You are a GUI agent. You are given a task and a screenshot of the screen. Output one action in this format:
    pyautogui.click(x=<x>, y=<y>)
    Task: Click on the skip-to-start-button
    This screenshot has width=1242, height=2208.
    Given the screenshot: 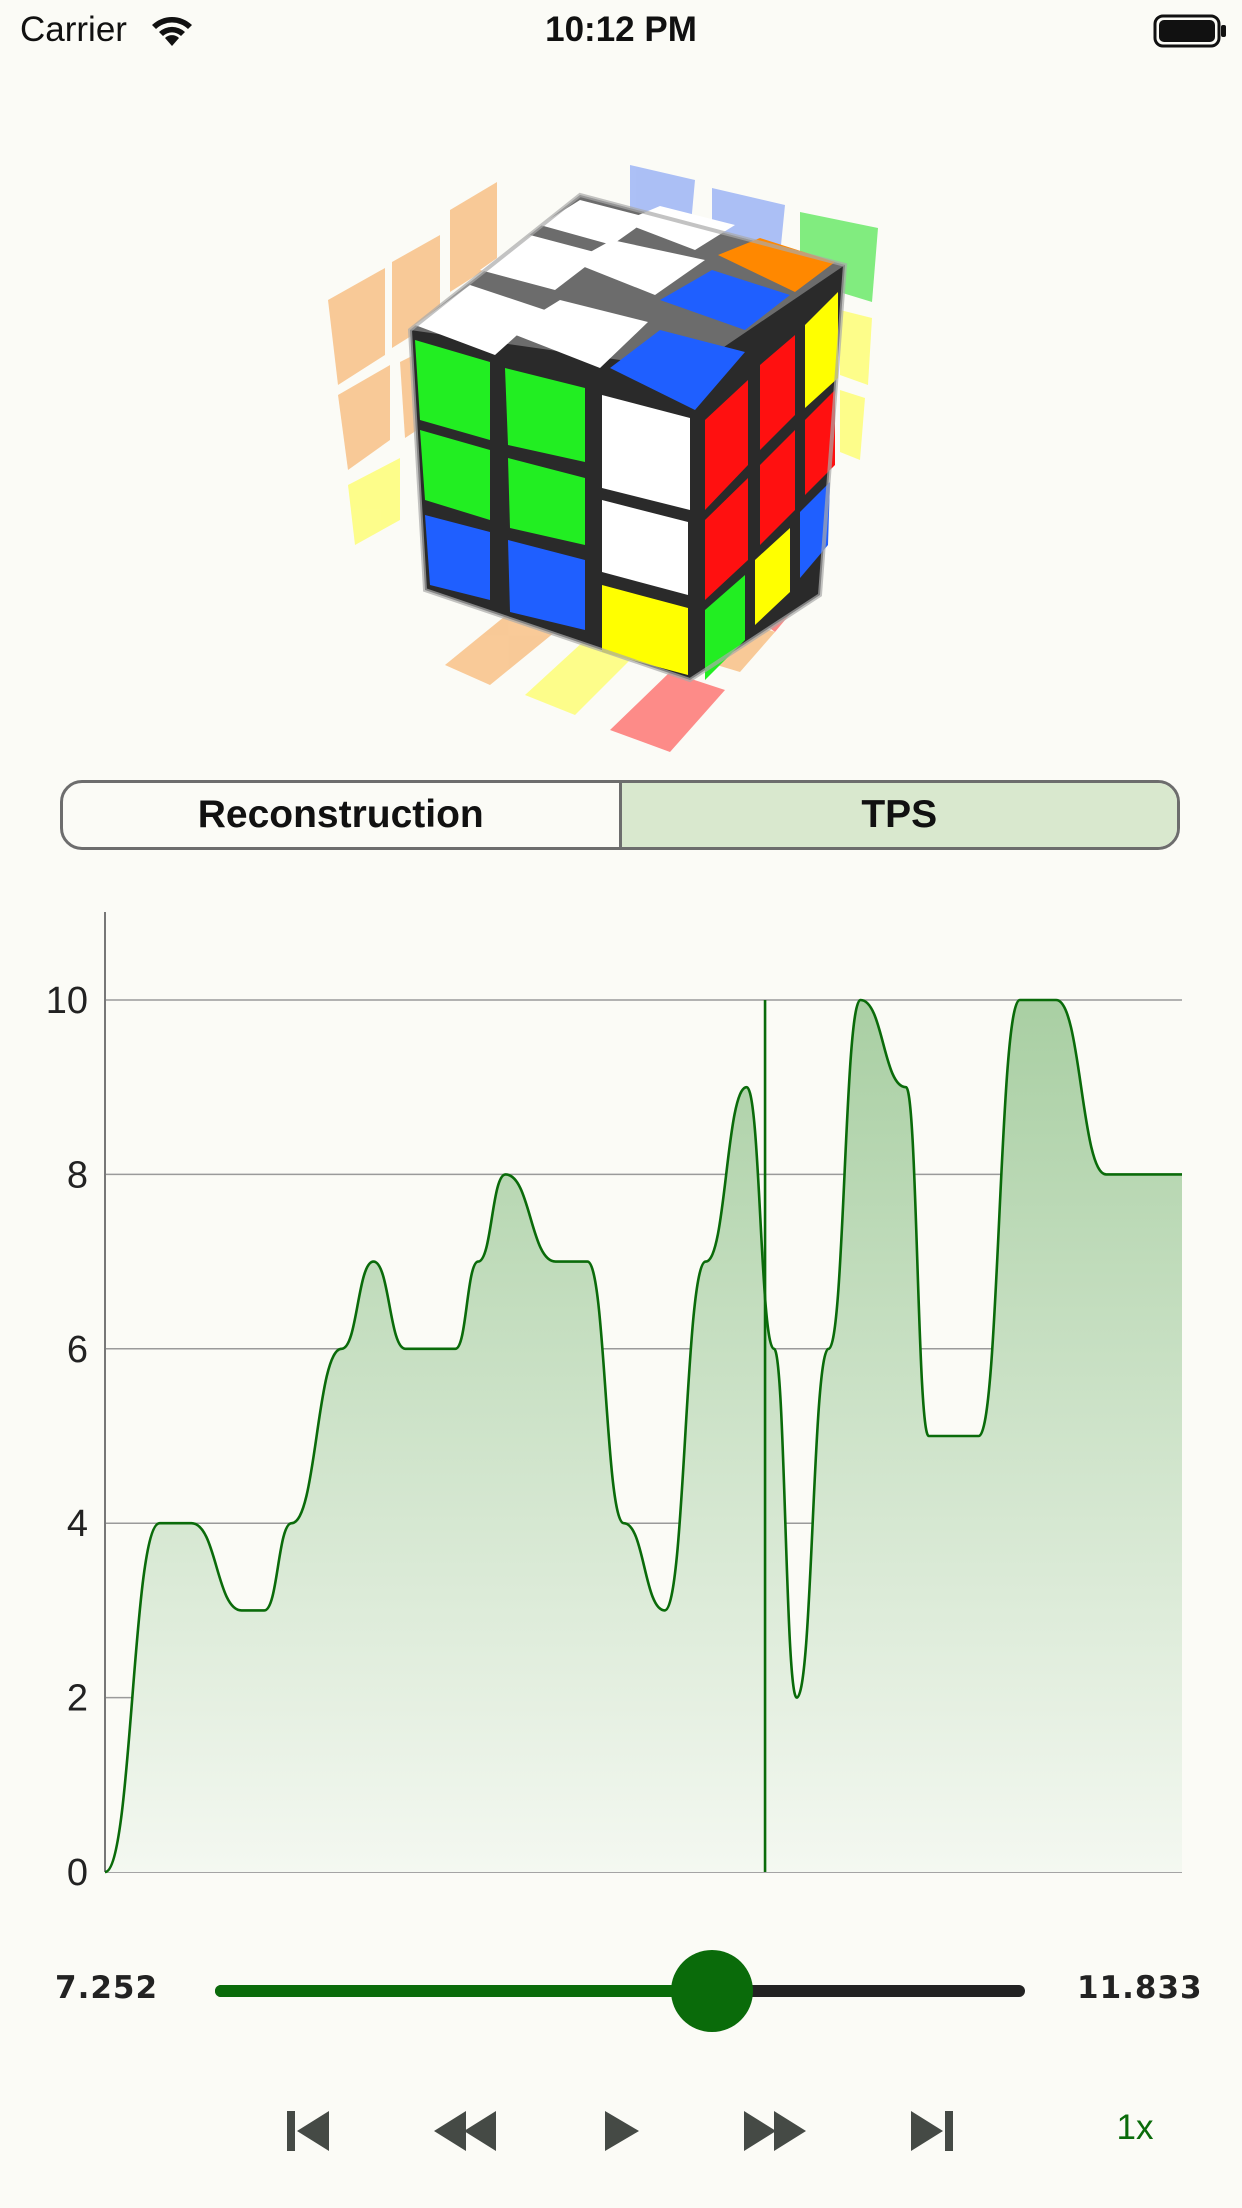 What is the action you would take?
    pyautogui.click(x=308, y=2131)
    